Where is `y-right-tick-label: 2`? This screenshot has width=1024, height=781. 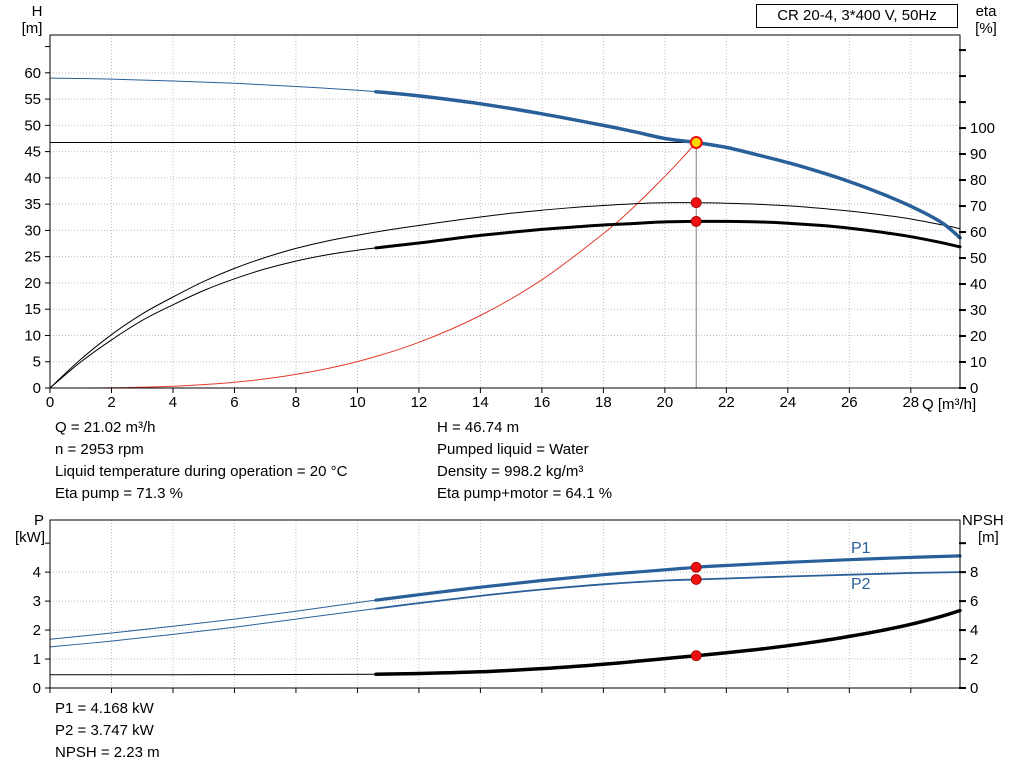 y-right-tick-label: 2 is located at coordinates (974, 659).